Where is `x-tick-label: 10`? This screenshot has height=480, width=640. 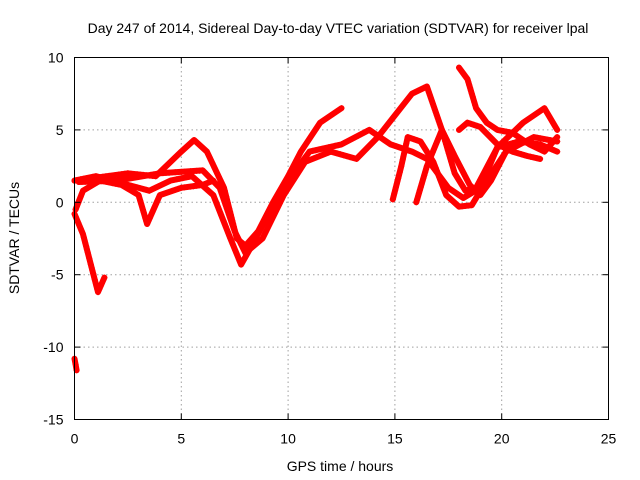
x-tick-label: 10 is located at coordinates (288, 439).